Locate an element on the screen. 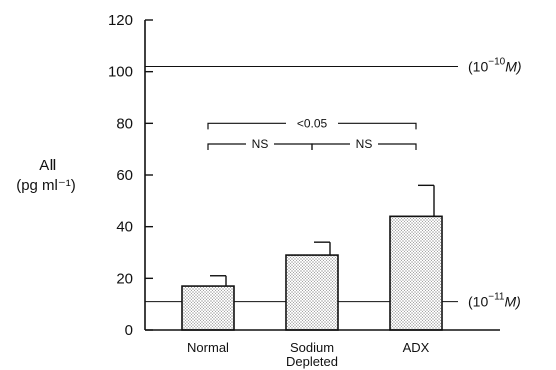  y-tick-label: 60 is located at coordinates (124, 175).